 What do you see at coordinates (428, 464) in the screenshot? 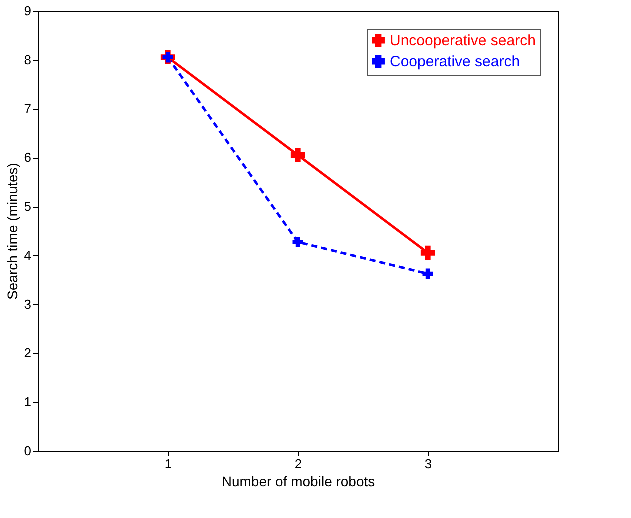
I see `x-tick-label: 3` at bounding box center [428, 464].